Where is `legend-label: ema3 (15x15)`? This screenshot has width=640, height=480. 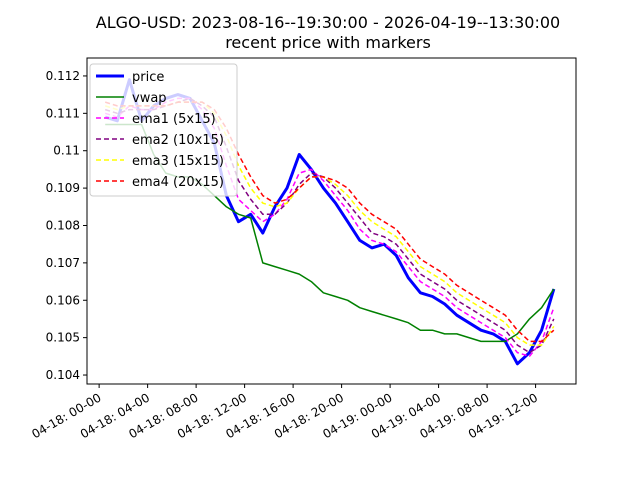 legend-label: ema3 (15x15) is located at coordinates (178, 161).